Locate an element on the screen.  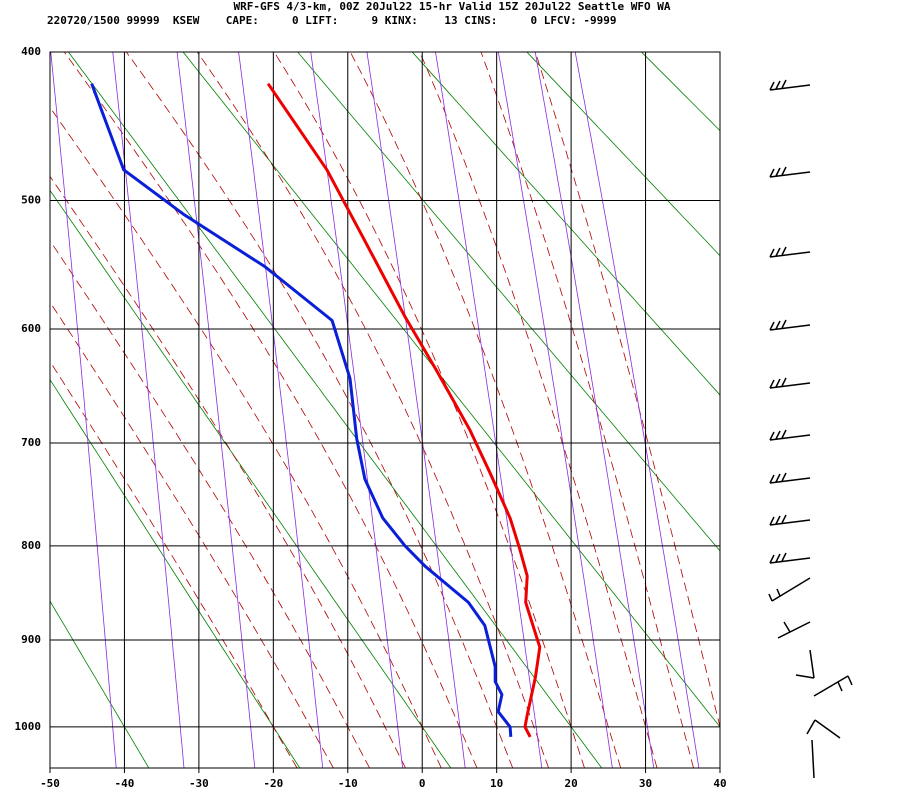
y-tick-label: 900 is located at coordinates (31, 639).